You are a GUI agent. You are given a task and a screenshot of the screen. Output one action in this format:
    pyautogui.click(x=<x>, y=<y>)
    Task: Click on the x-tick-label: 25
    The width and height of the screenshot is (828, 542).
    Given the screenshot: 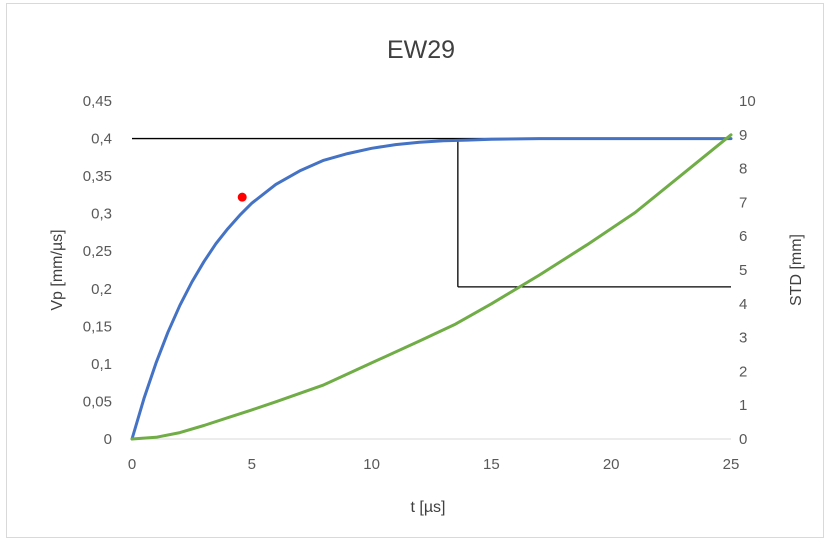 What is the action you would take?
    pyautogui.click(x=731, y=464)
    